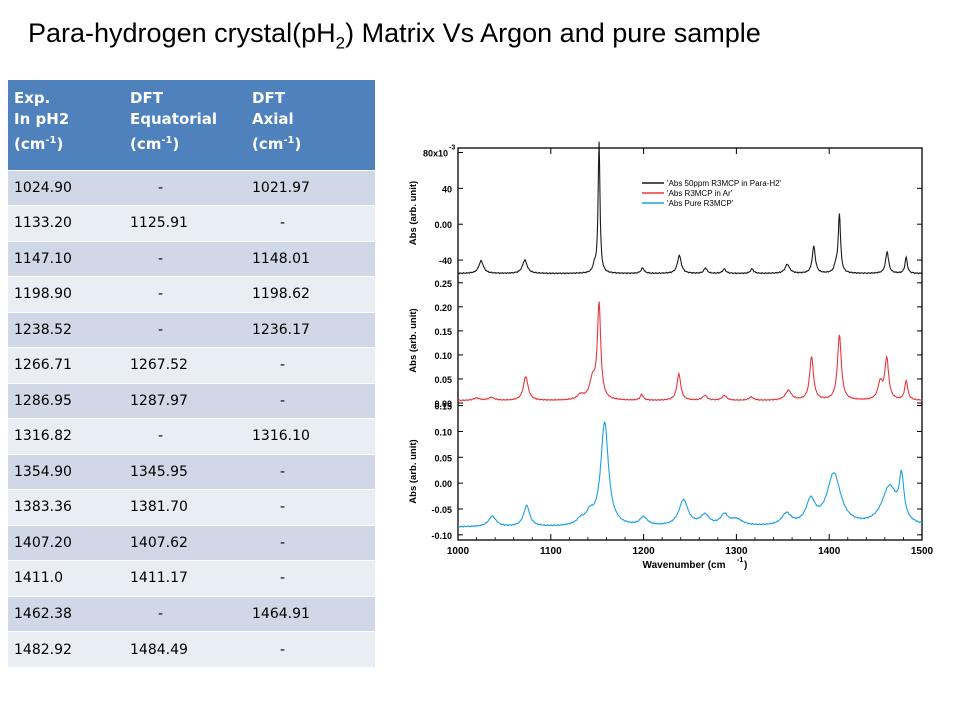  What do you see at coordinates (458, 551) in the screenshot?
I see `x-tick-label: 1000` at bounding box center [458, 551].